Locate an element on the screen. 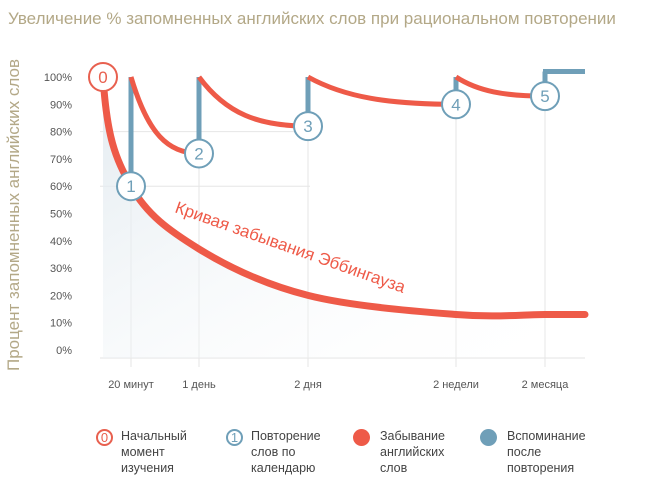 The width and height of the screenshot is (645, 485). circle-label: 1 is located at coordinates (130, 186).